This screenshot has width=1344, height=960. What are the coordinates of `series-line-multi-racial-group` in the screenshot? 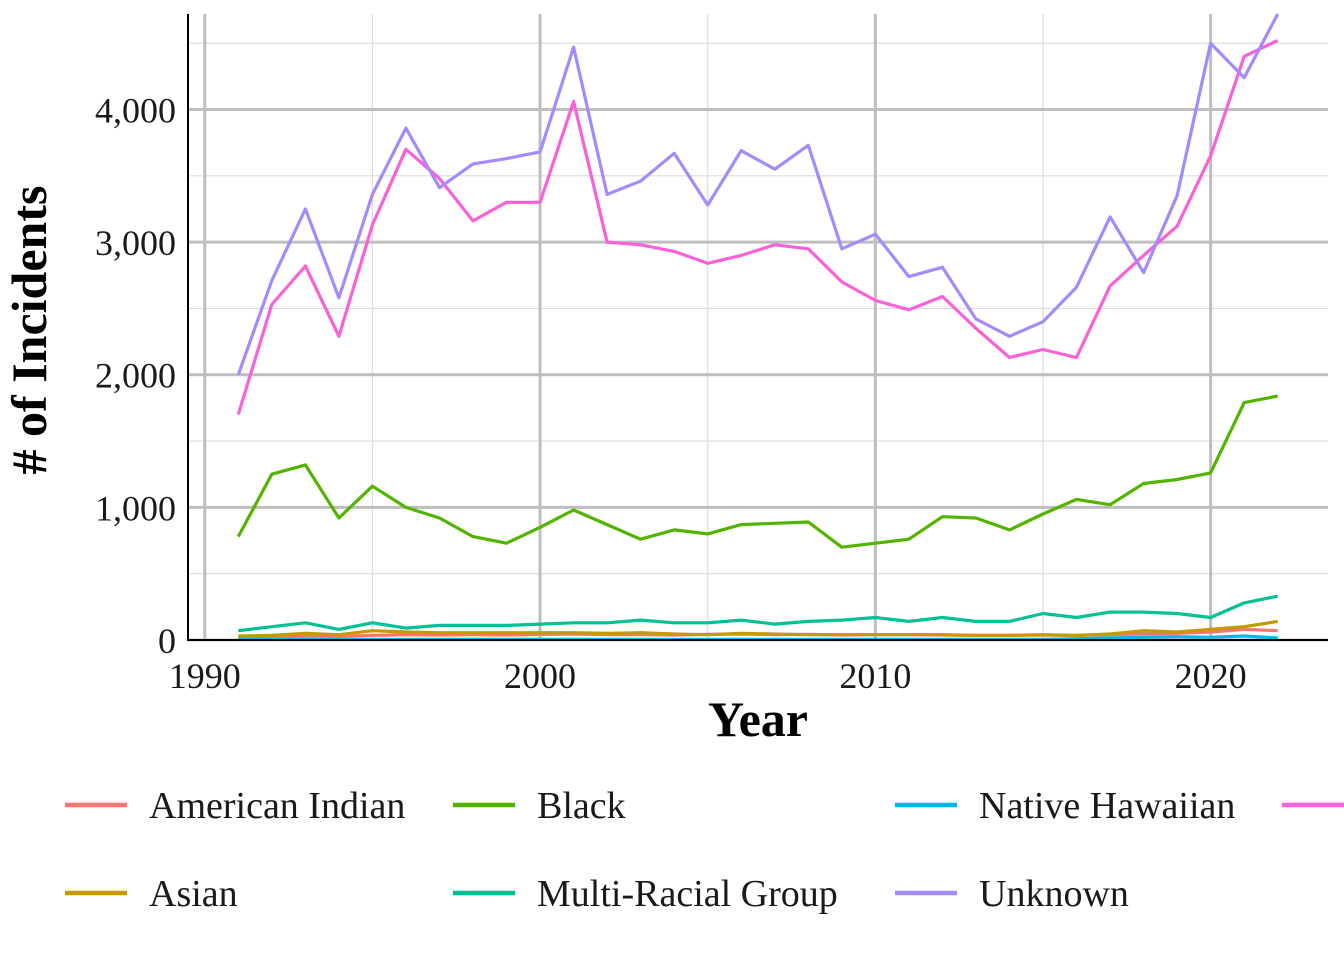 It's located at (758, 613).